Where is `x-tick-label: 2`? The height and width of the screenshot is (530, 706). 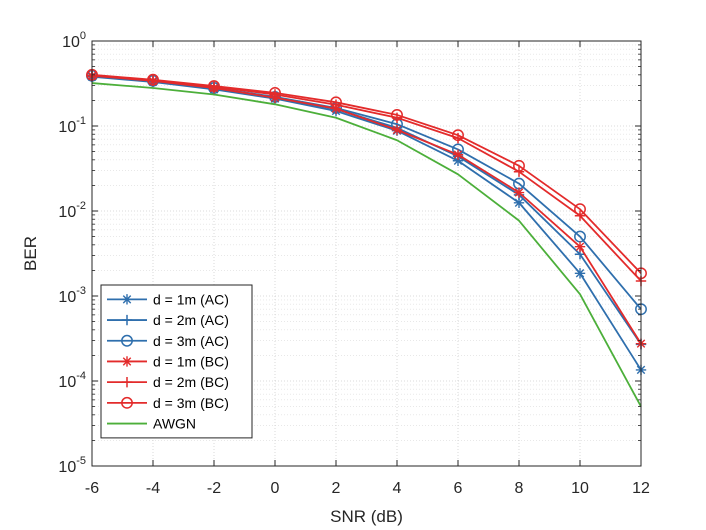
x-tick-label: 2 is located at coordinates (336, 488).